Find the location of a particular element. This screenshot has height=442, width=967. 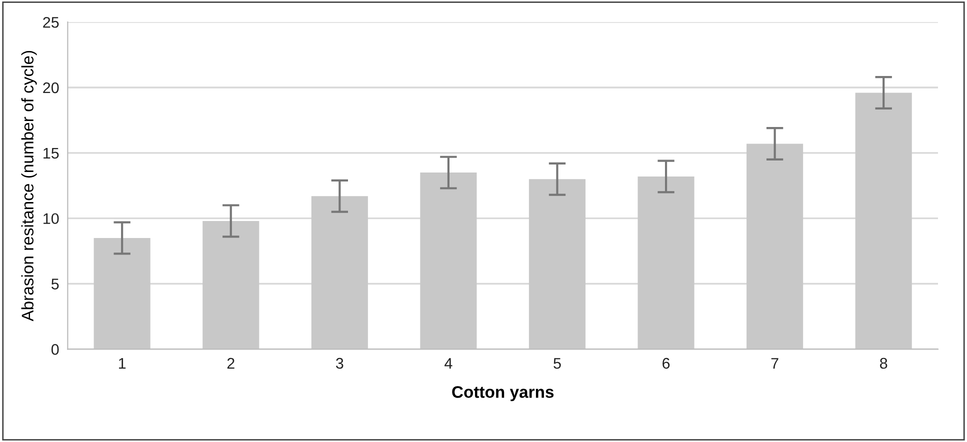

x-tick-label: 3 is located at coordinates (340, 363).